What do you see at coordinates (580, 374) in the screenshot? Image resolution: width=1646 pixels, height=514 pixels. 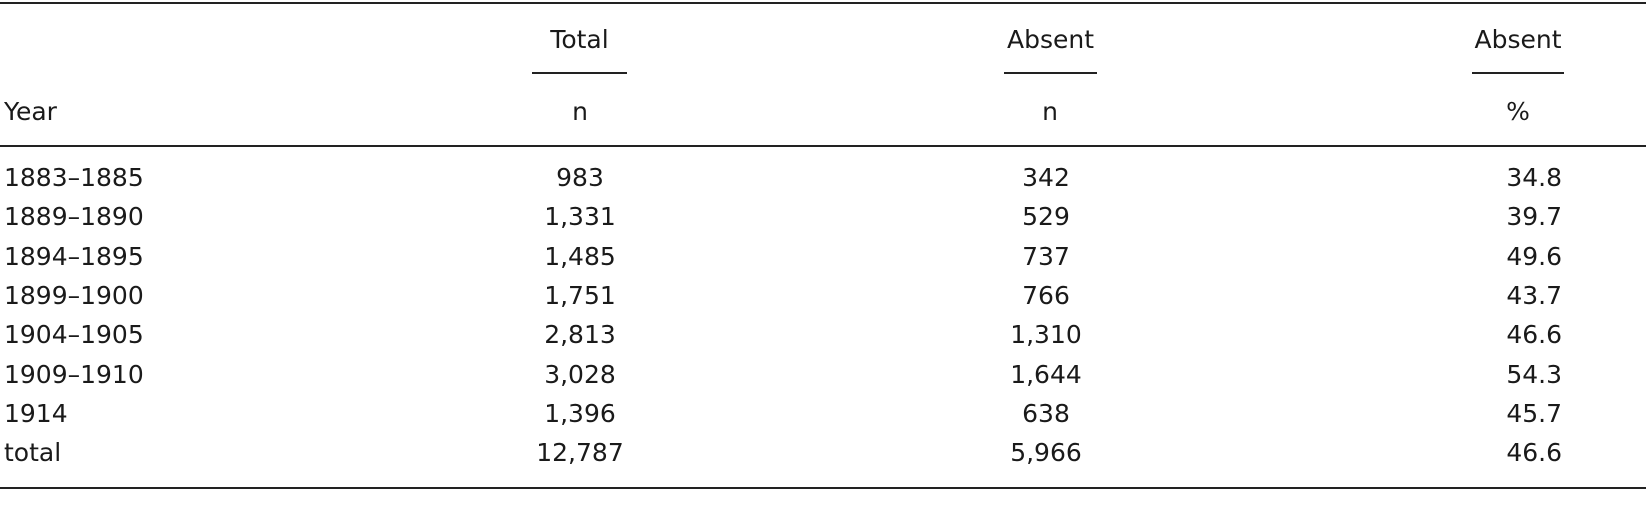 I see `cell-value: 3,028` at bounding box center [580, 374].